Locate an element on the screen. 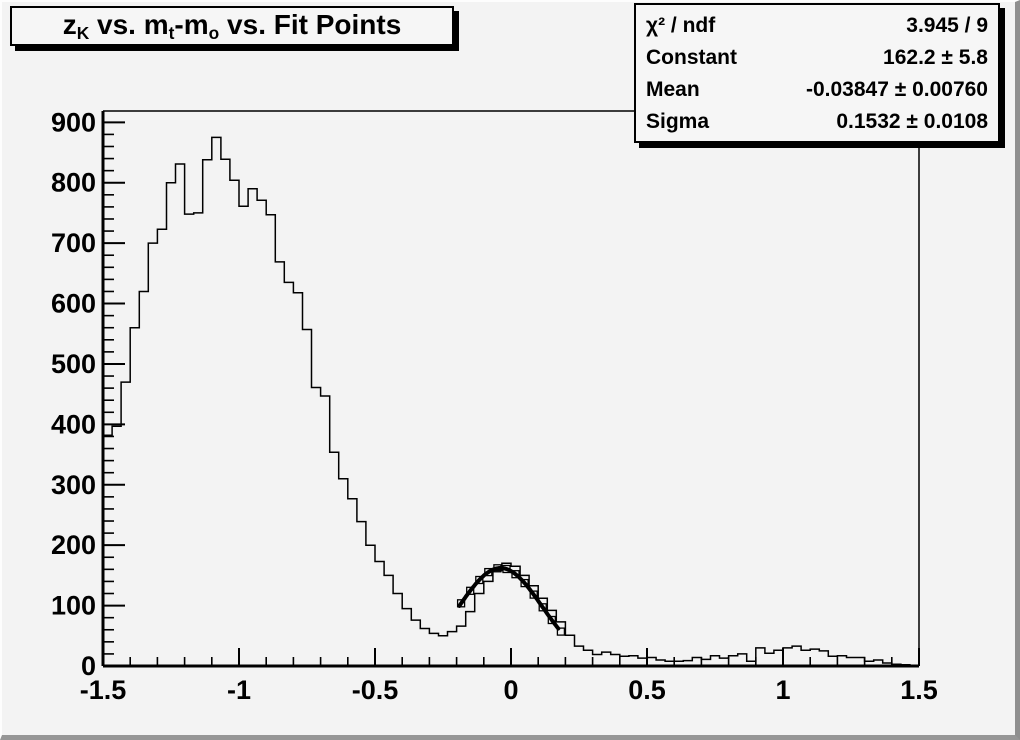 This screenshot has height=740, width=1020. title-box: zK vs. mt-mo vs. Fit Points is located at coordinates (232, 26).